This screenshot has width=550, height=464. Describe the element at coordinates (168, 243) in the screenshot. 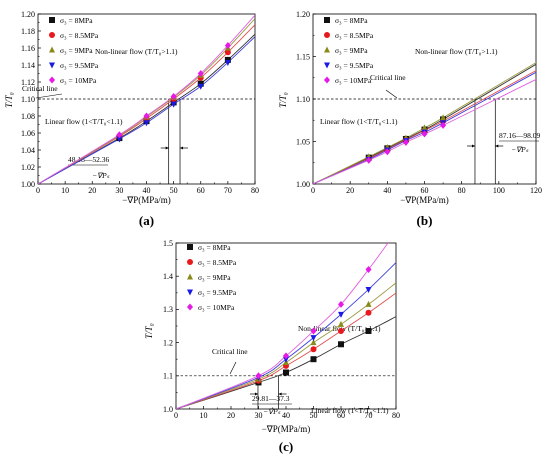

I see `y-tick-label: 1.5` at that location.